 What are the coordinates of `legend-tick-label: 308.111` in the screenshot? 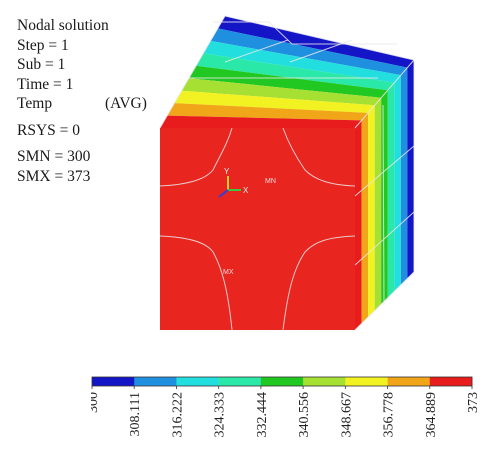 It's located at (135, 414).